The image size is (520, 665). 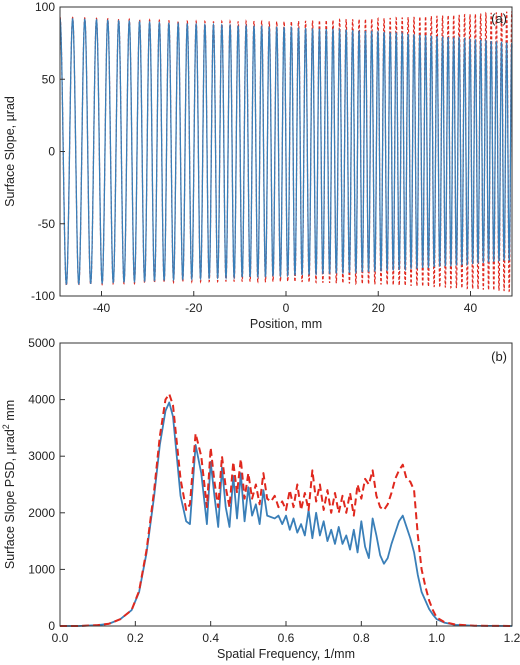 I want to click on panel-b-y-tick-label: 4000, so click(x=41, y=400).